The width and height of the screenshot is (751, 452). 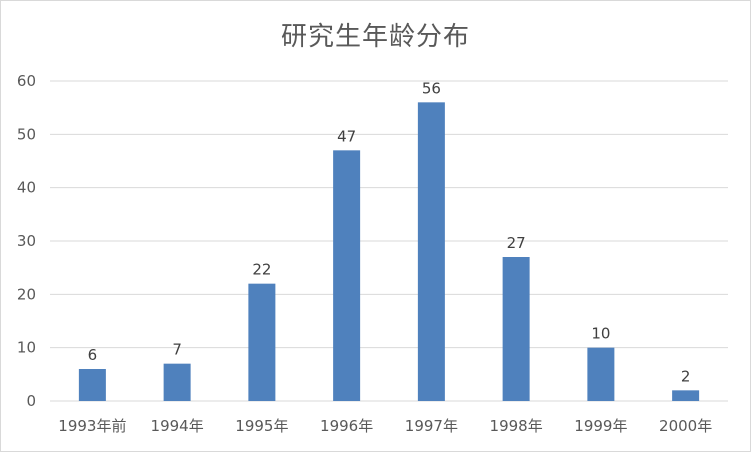 I want to click on x-tick-label: 2000年, so click(x=685, y=426).